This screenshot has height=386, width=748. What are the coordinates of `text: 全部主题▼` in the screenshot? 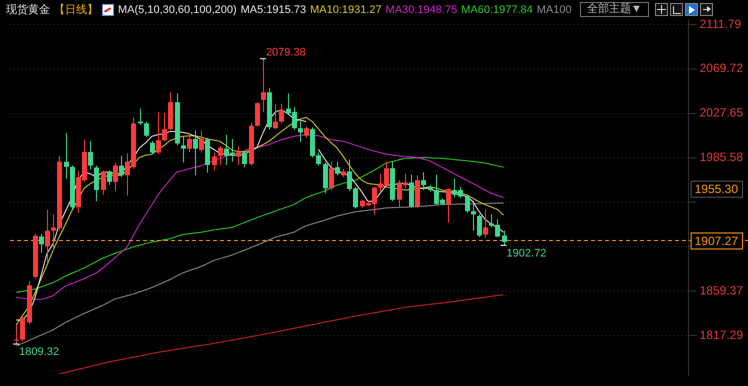 It's located at (614, 9).